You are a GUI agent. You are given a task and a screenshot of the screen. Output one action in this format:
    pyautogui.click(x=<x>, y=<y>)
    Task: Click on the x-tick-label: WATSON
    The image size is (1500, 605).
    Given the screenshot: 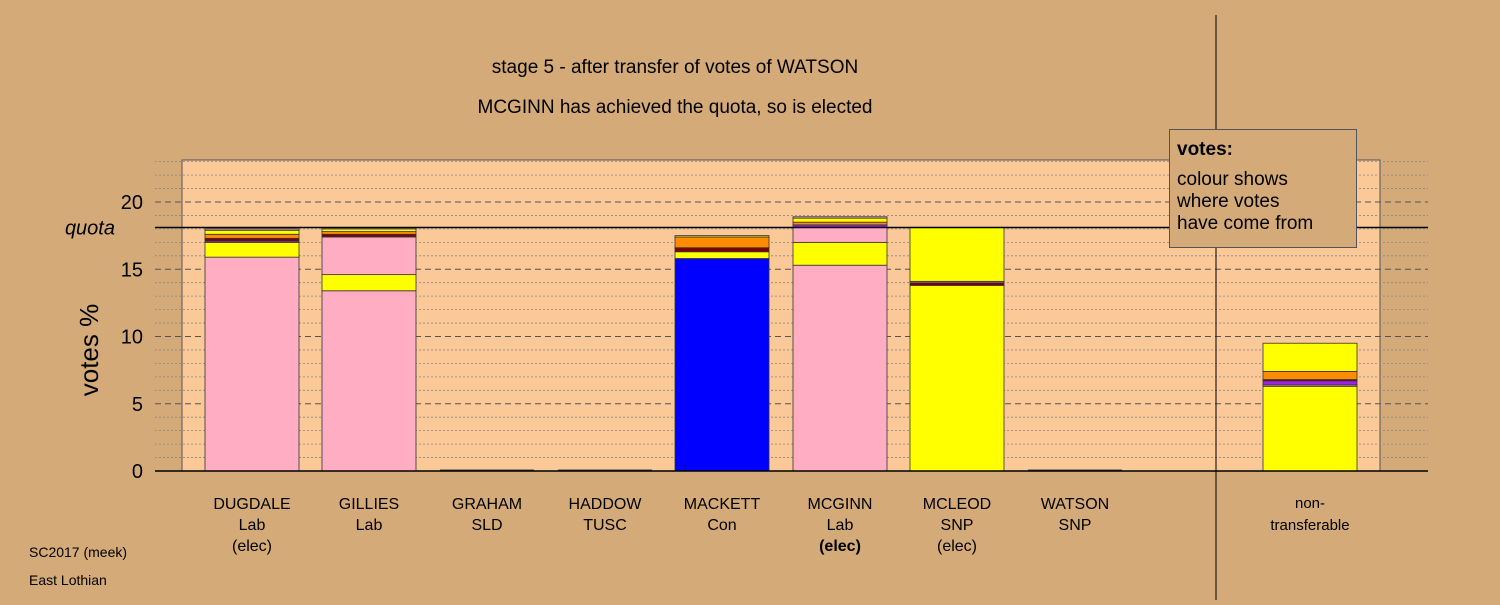 What is the action you would take?
    pyautogui.click(x=1075, y=504)
    